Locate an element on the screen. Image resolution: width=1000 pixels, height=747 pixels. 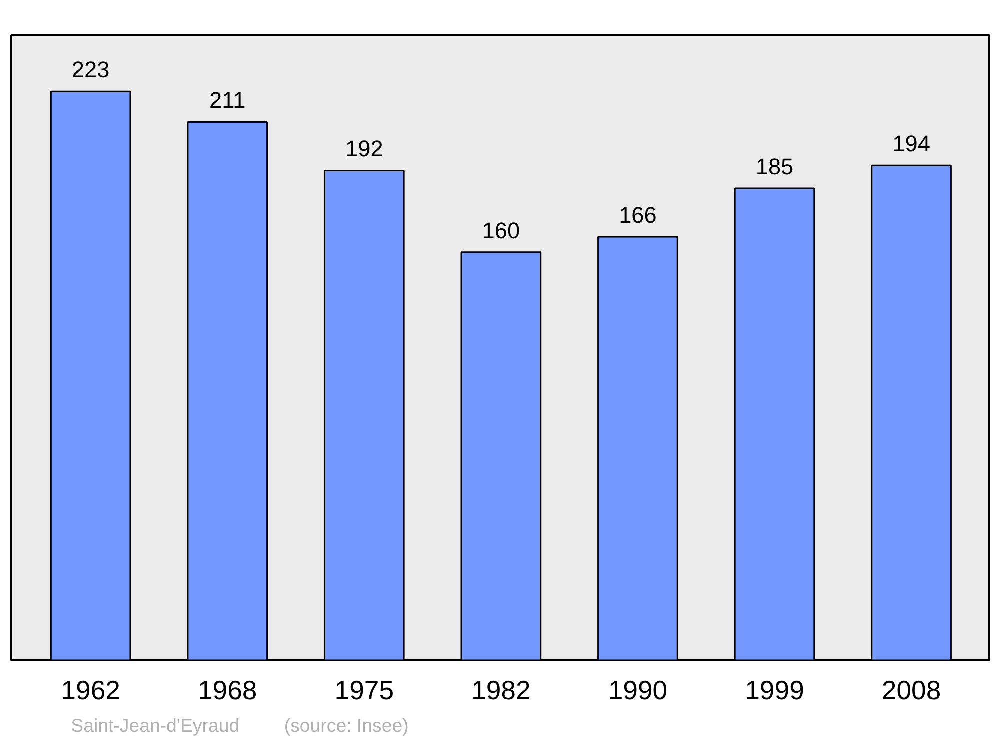
data-label: 211 is located at coordinates (228, 100).